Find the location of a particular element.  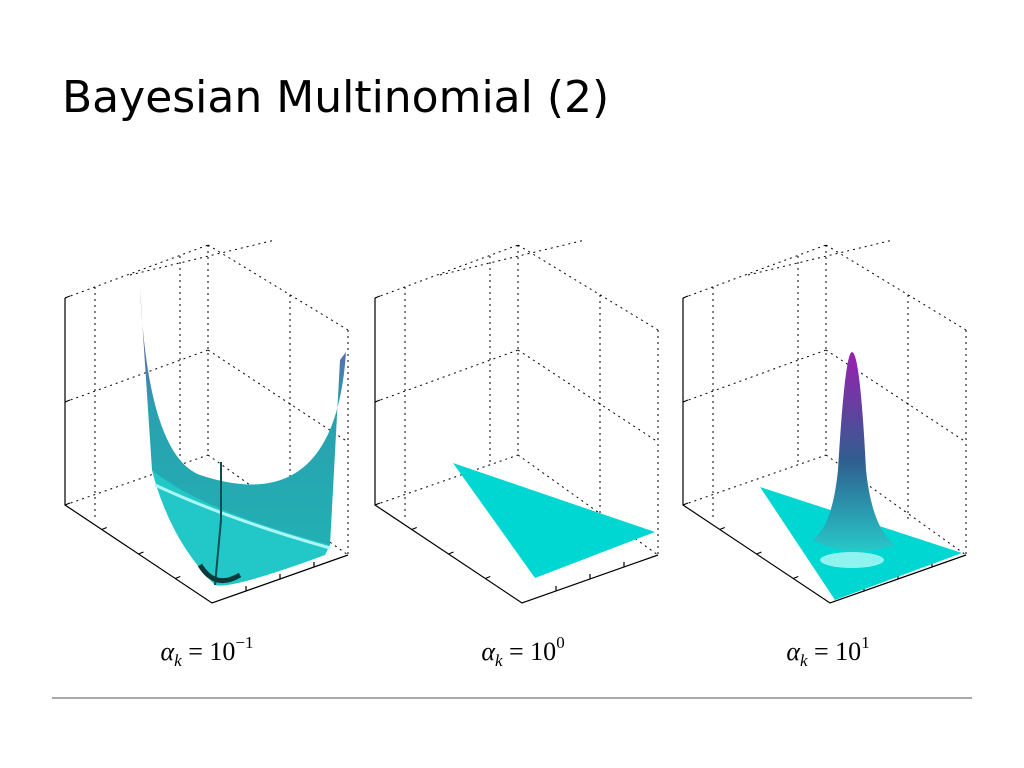

caption: αk = 100 is located at coordinates (522, 651).